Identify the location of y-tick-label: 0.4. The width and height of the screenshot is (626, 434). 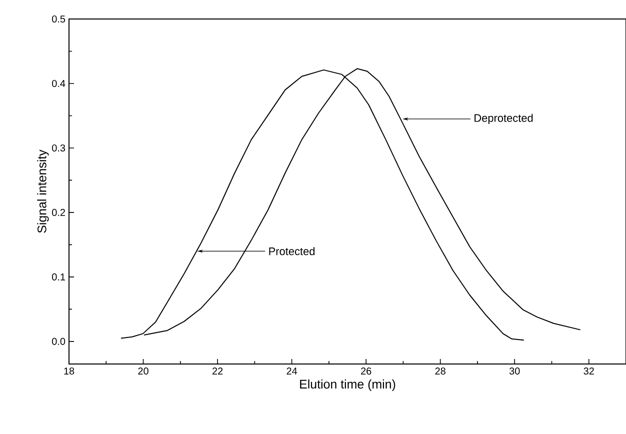
(59, 84).